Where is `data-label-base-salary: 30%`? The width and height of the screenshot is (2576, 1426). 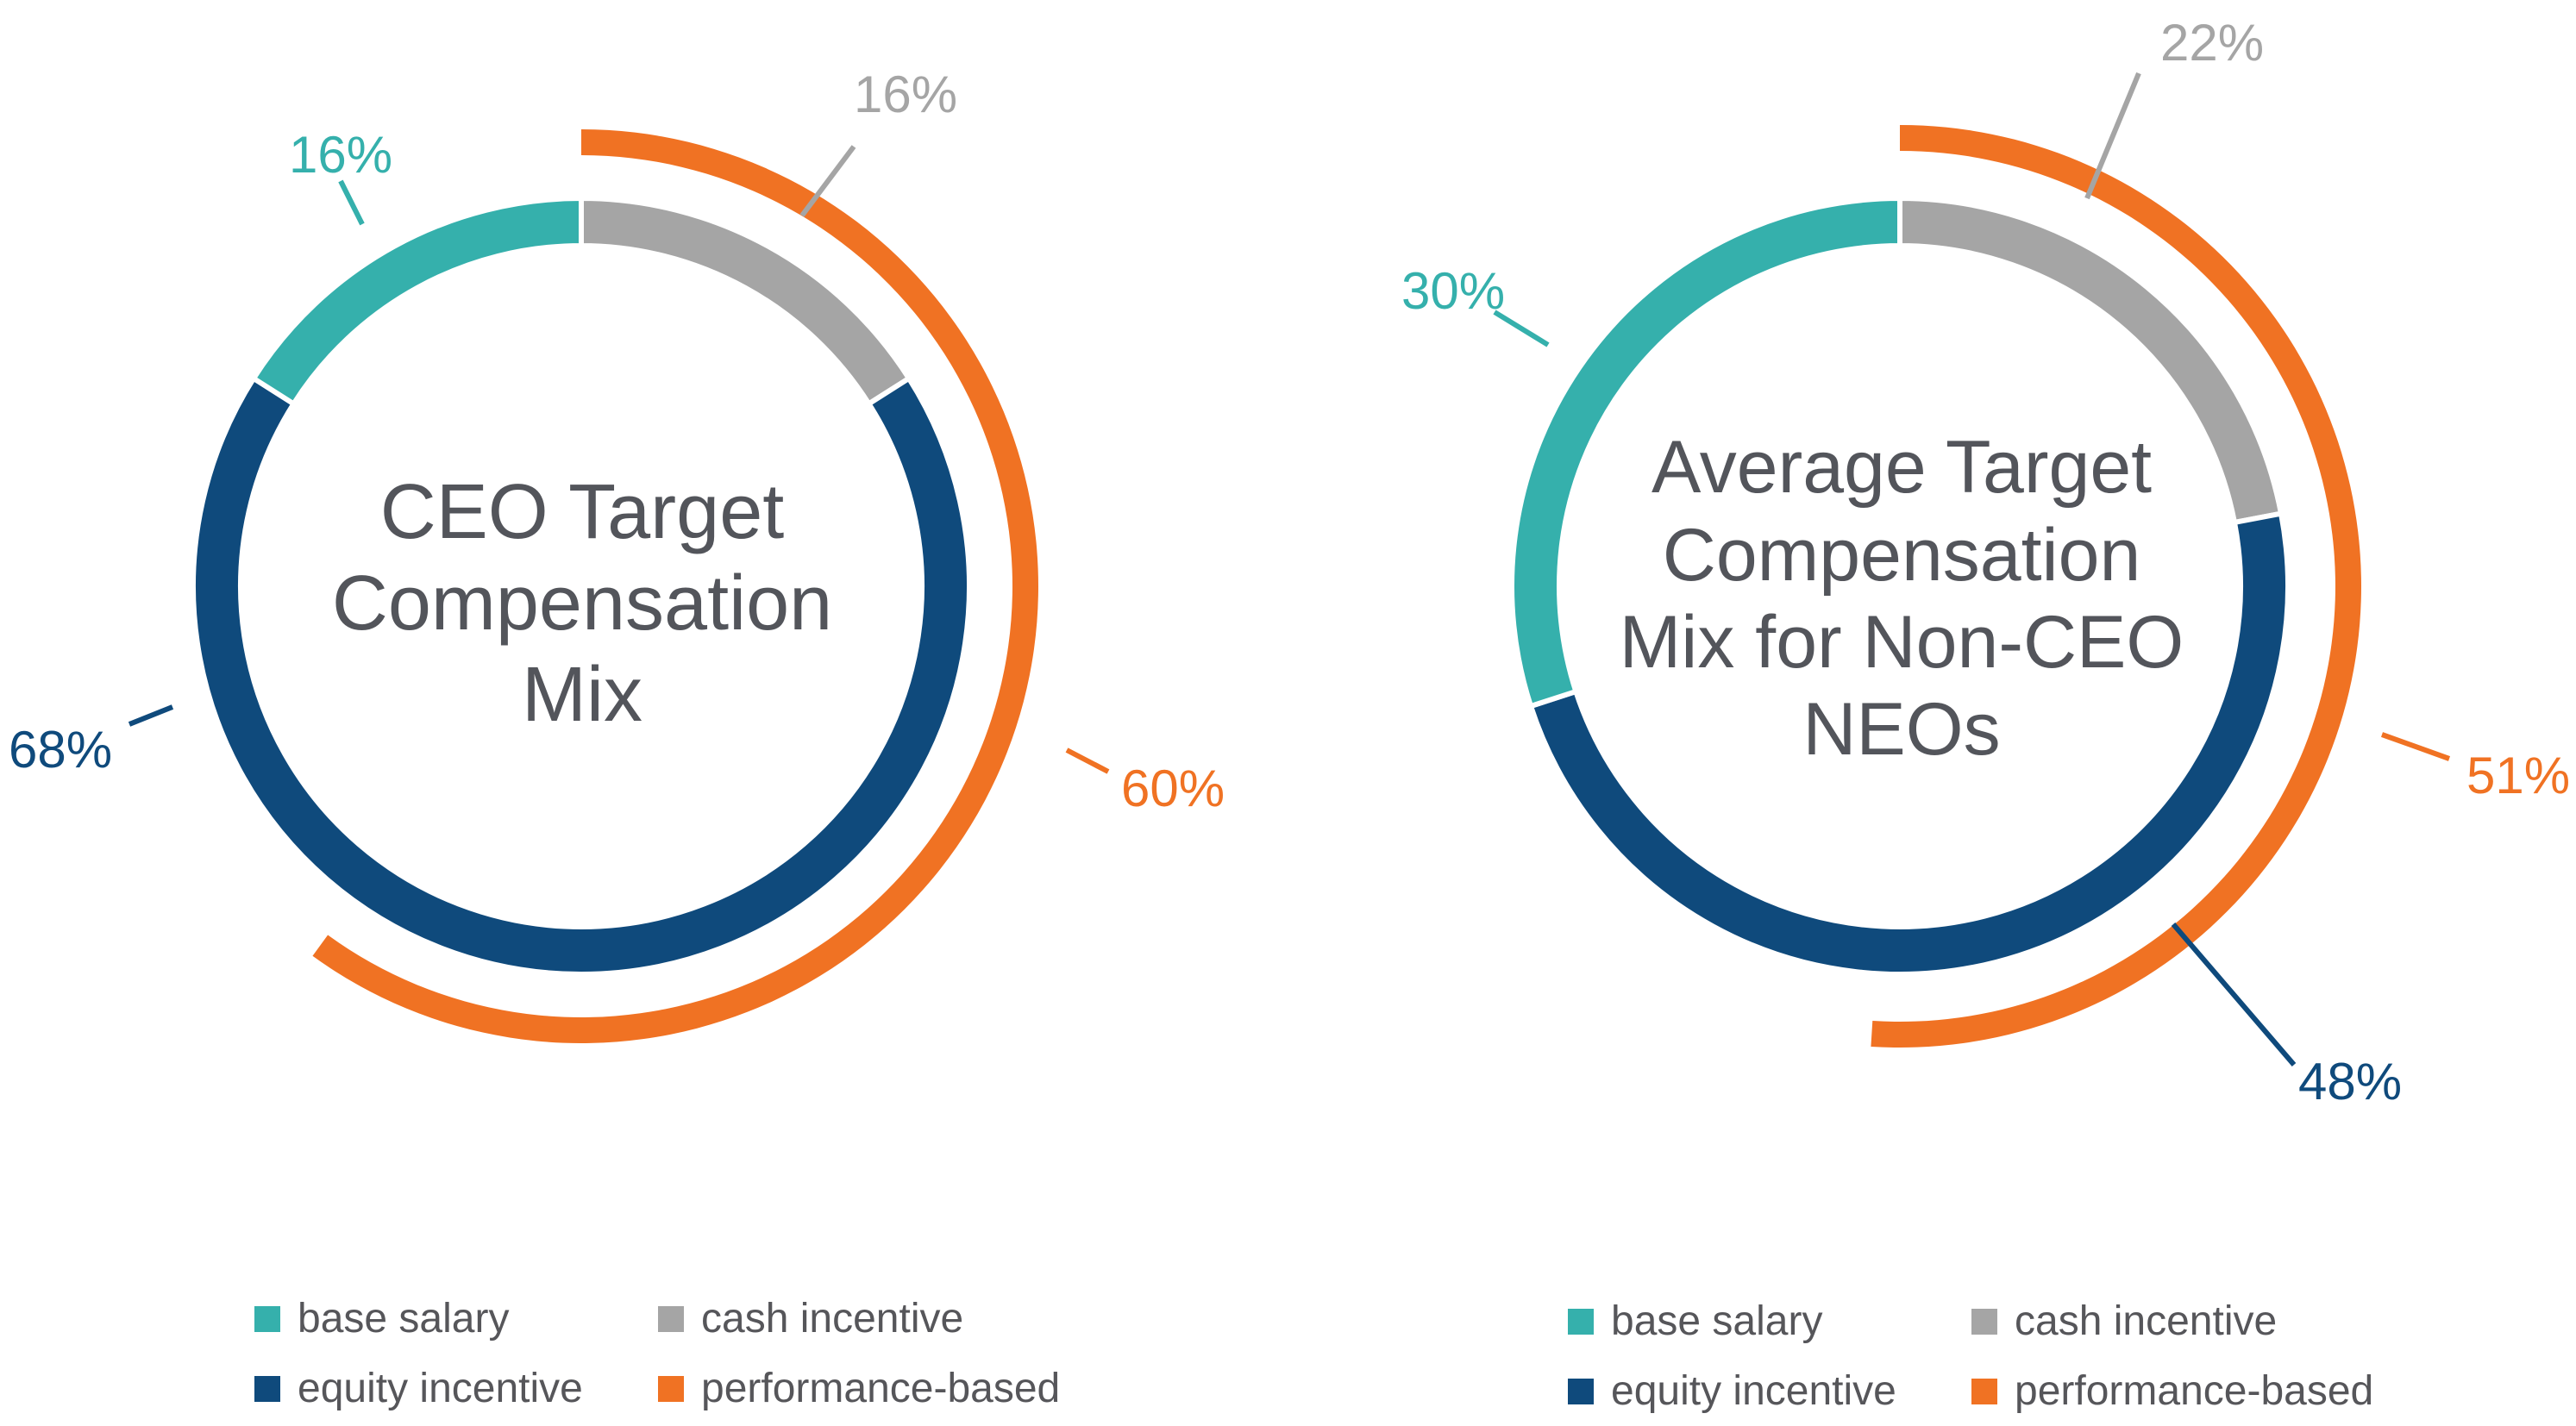
data-label-base-salary: 30% is located at coordinates (1453, 291).